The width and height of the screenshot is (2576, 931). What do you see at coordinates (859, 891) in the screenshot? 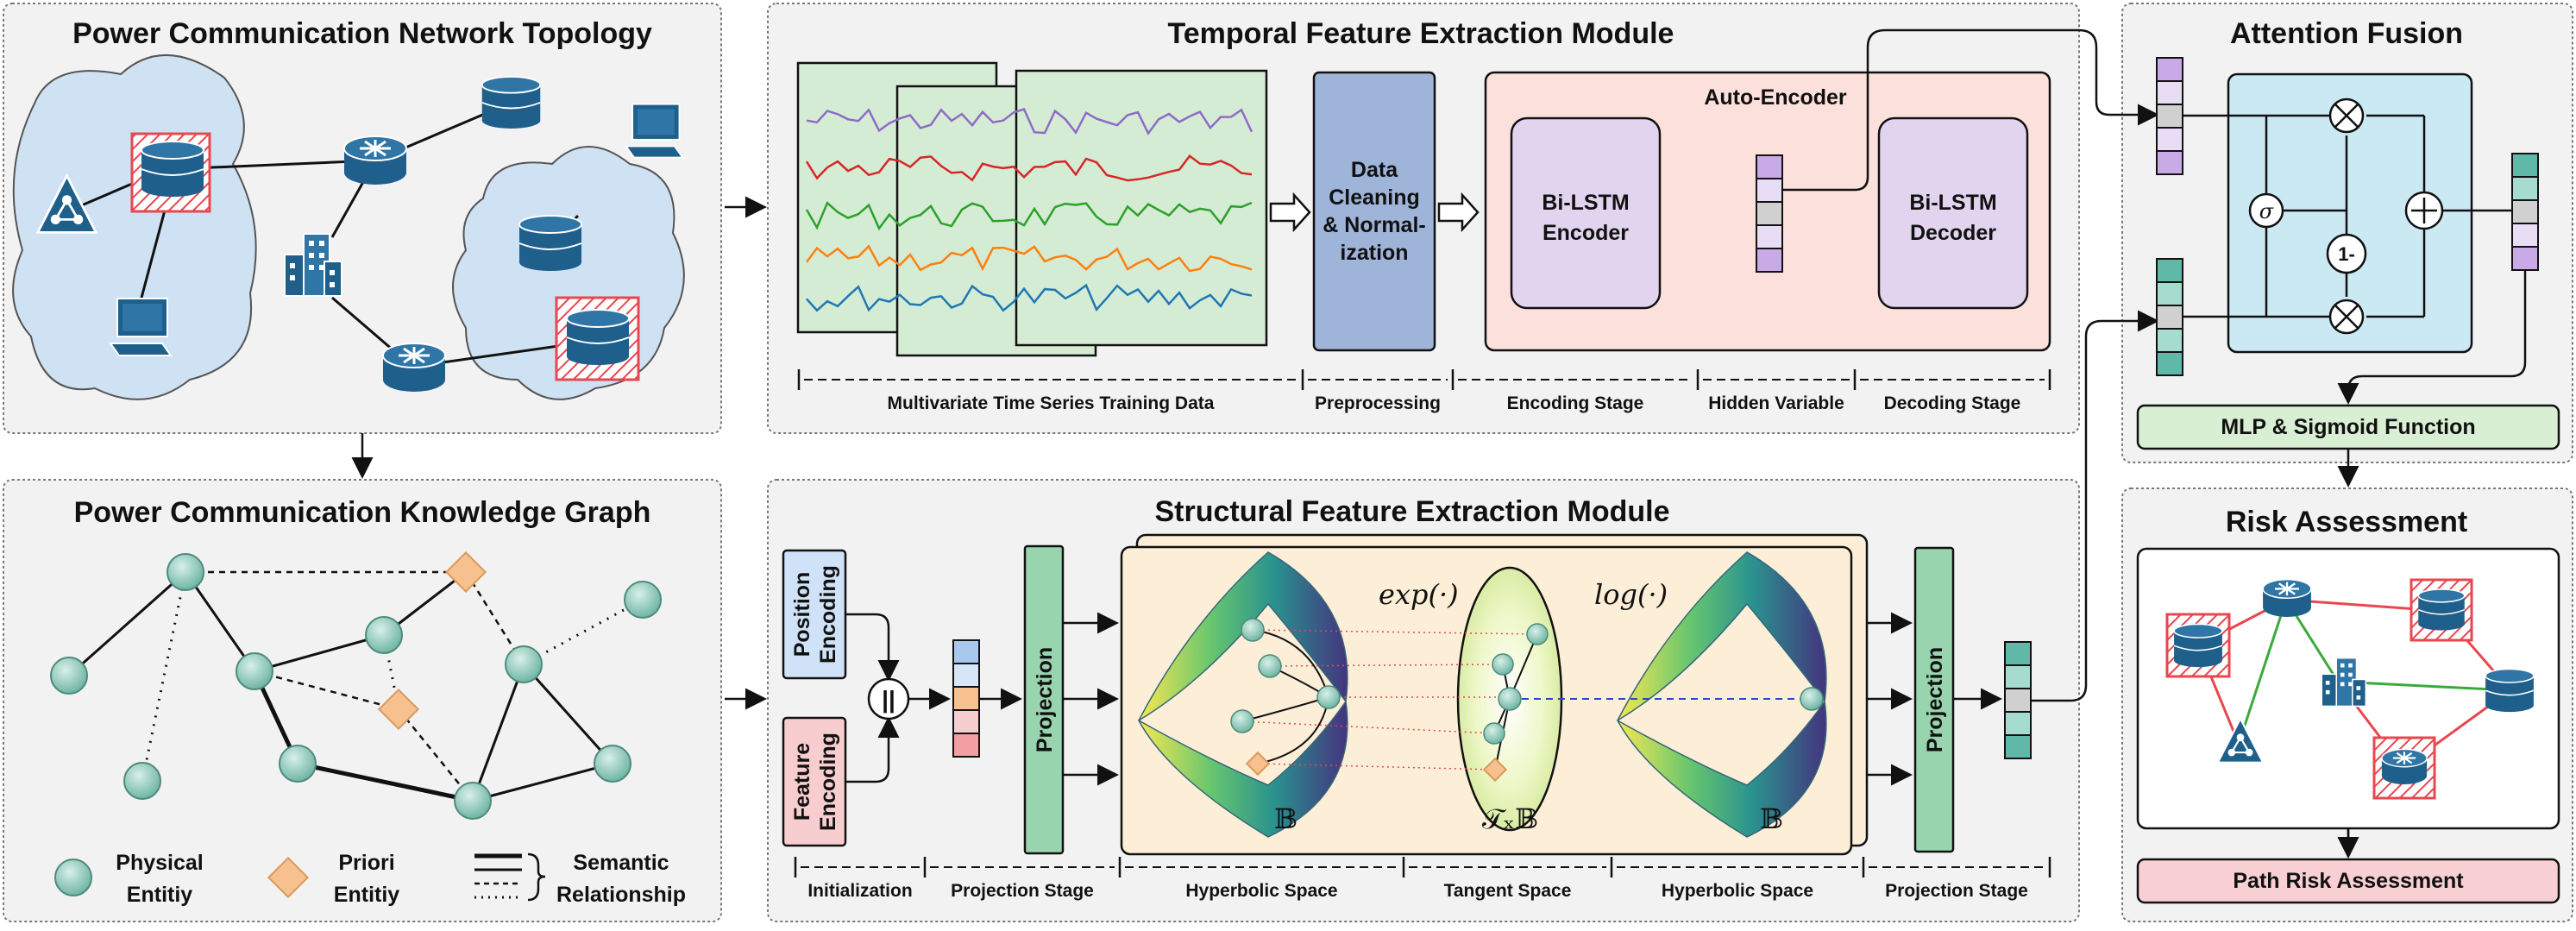
I see `stage-label: Initialization` at bounding box center [859, 891].